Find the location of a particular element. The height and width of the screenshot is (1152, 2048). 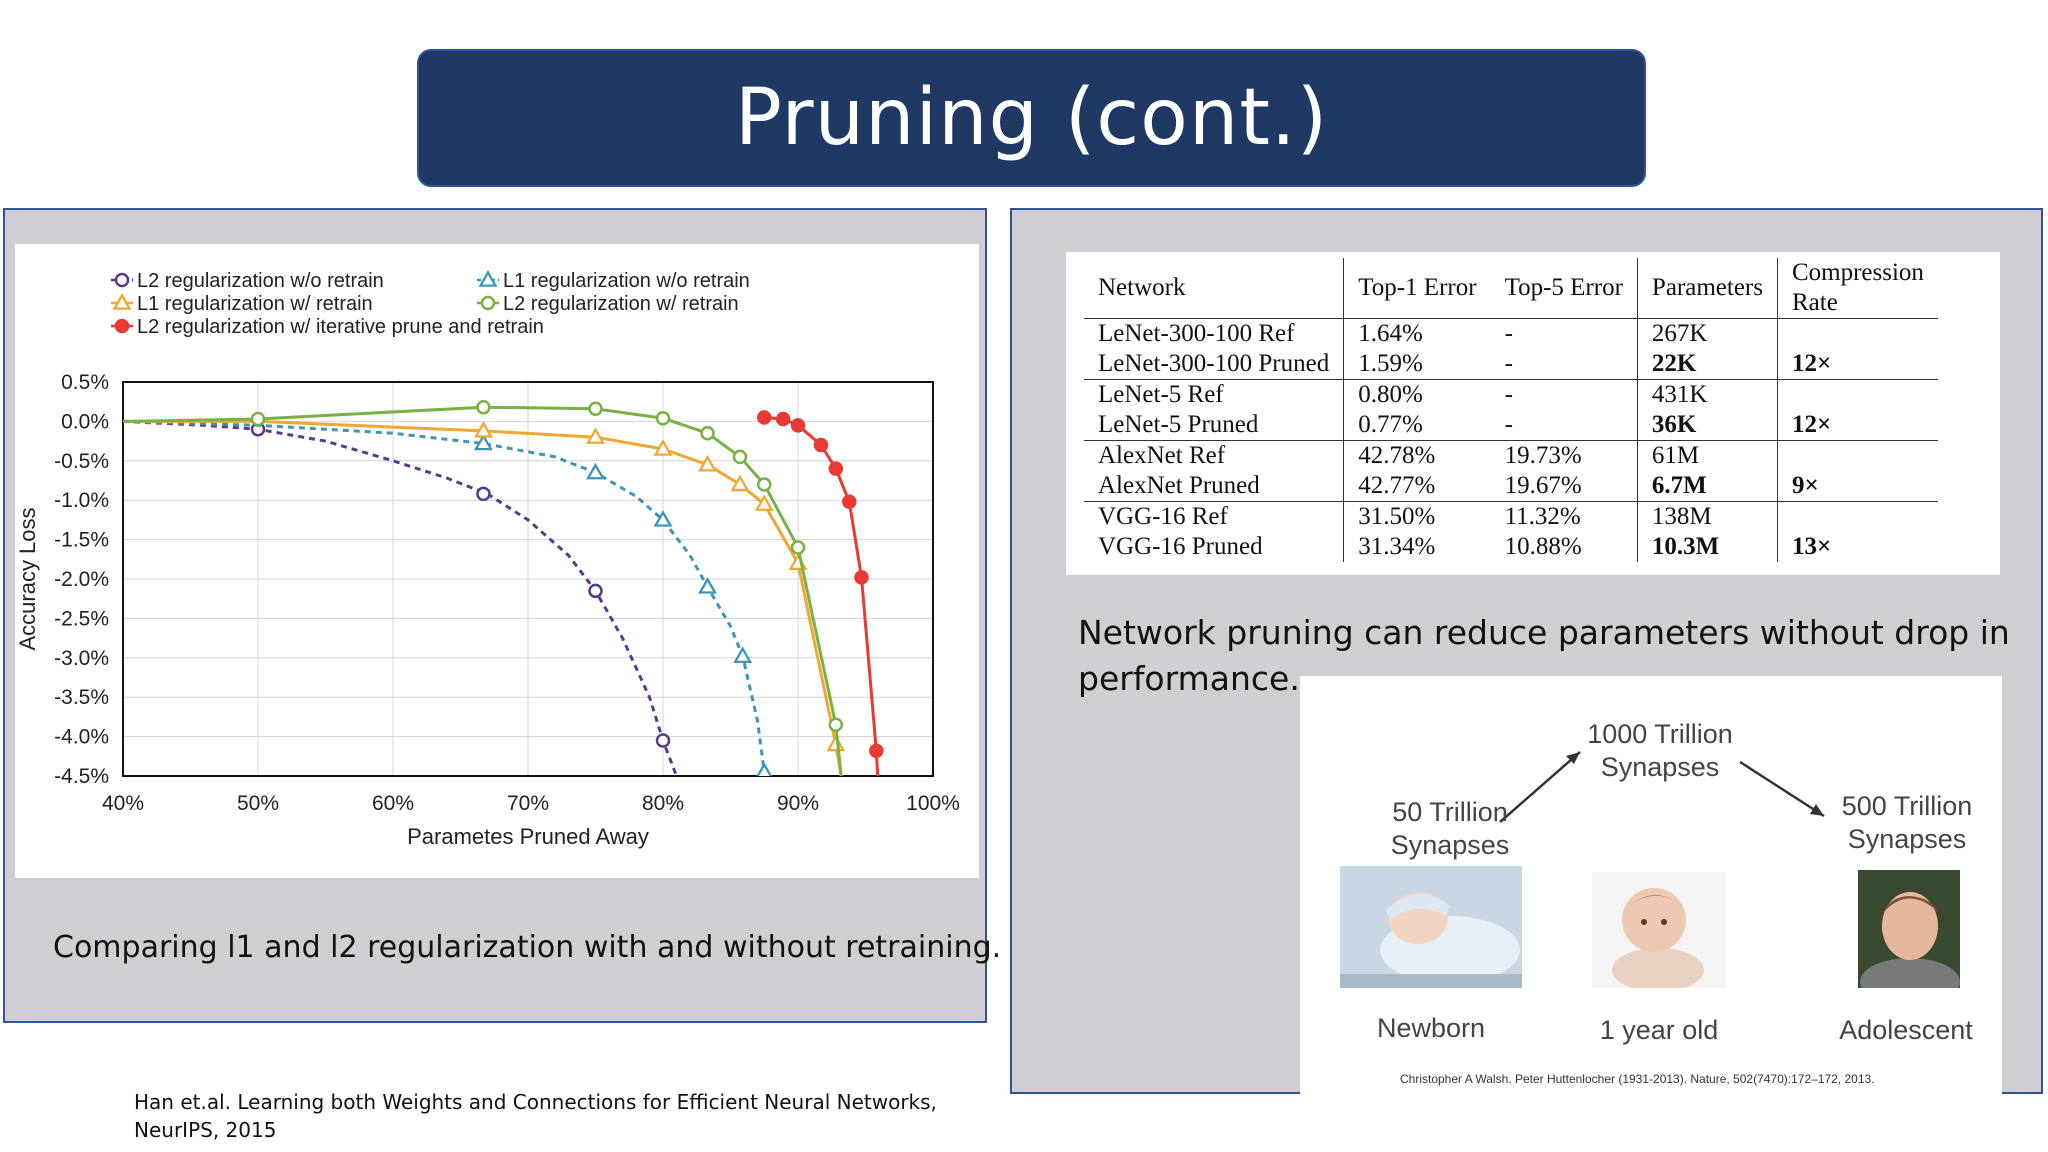

x-tick-label: 80% is located at coordinates (663, 803).